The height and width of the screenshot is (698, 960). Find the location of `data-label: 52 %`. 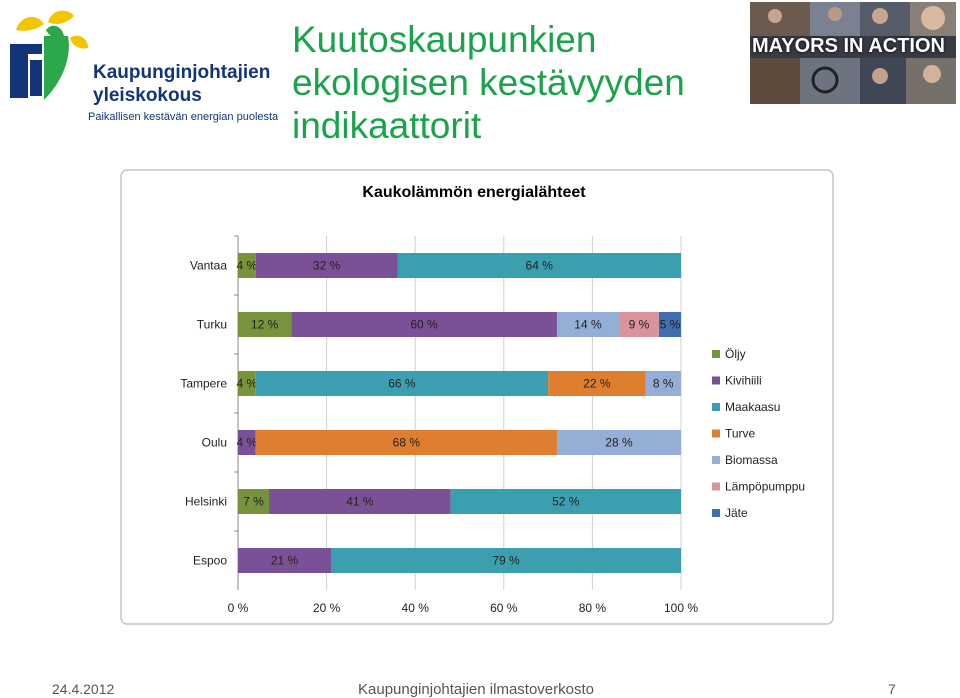

data-label: 52 % is located at coordinates (566, 502).